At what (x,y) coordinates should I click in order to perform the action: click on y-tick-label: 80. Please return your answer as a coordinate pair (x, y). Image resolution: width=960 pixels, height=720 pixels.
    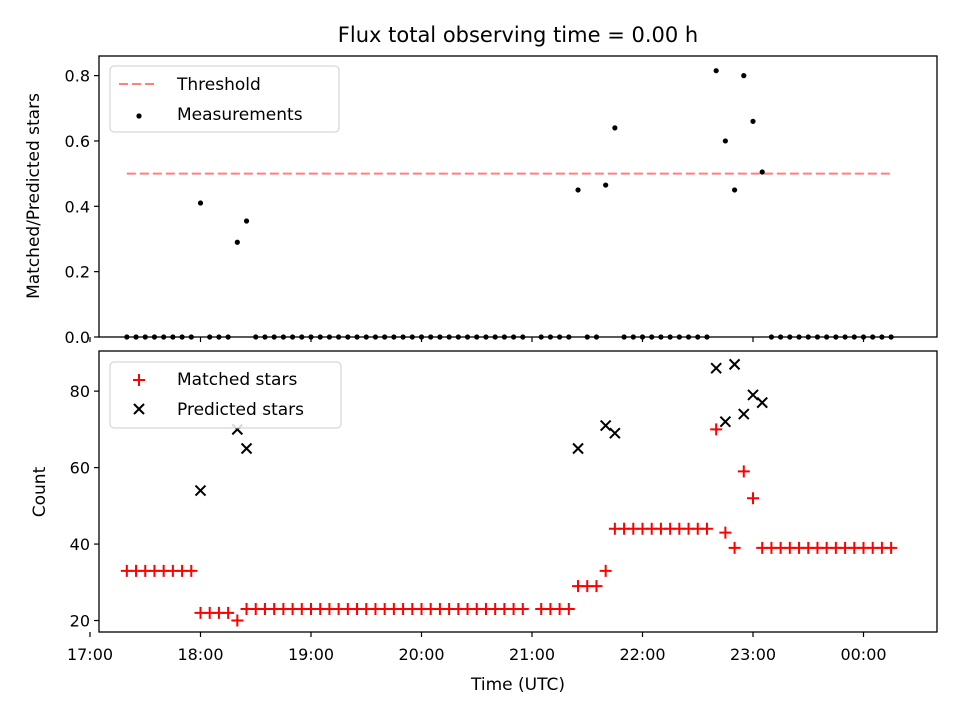
    Looking at the image, I should click on (80, 391).